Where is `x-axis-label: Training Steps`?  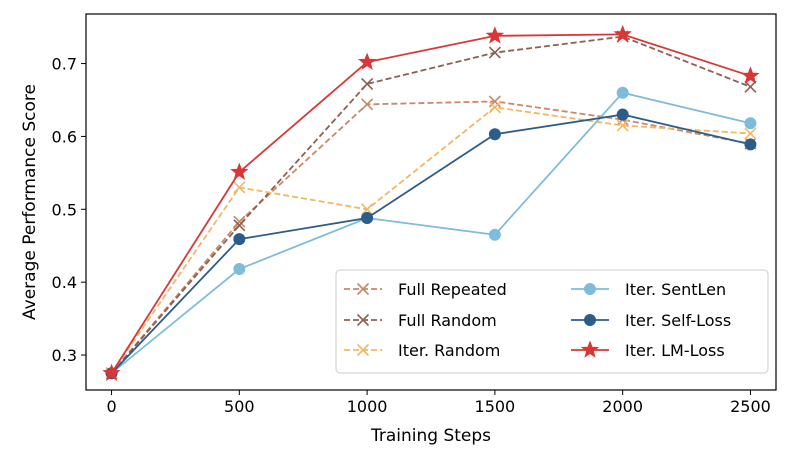 x-axis-label: Training Steps is located at coordinates (430, 436).